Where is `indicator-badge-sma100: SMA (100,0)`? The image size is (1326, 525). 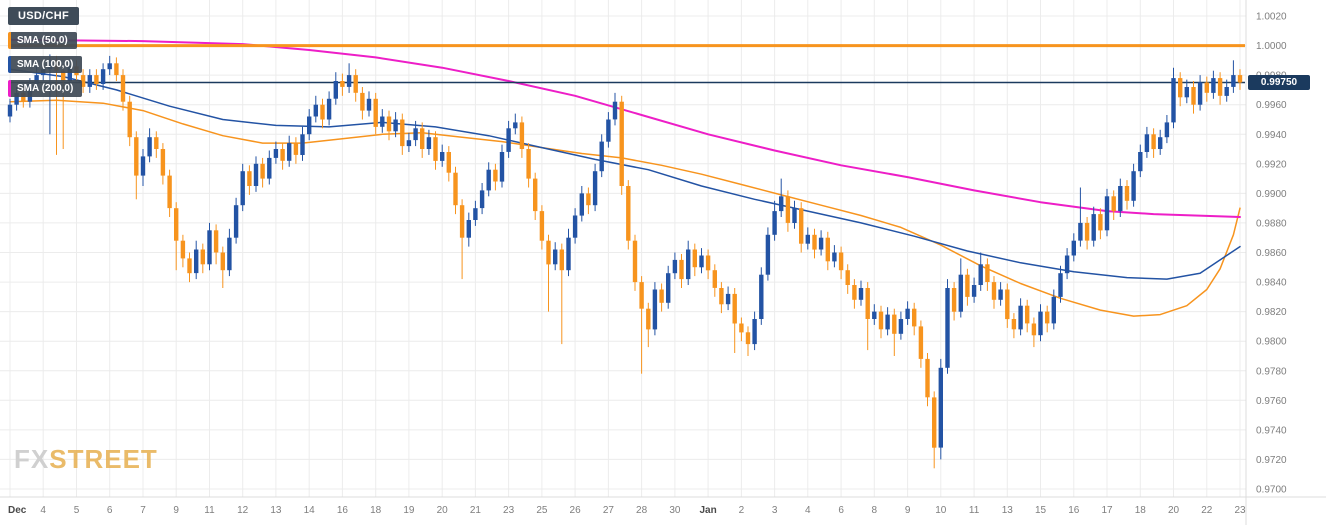
indicator-badge-sma100: SMA (100,0) is located at coordinates (45, 64).